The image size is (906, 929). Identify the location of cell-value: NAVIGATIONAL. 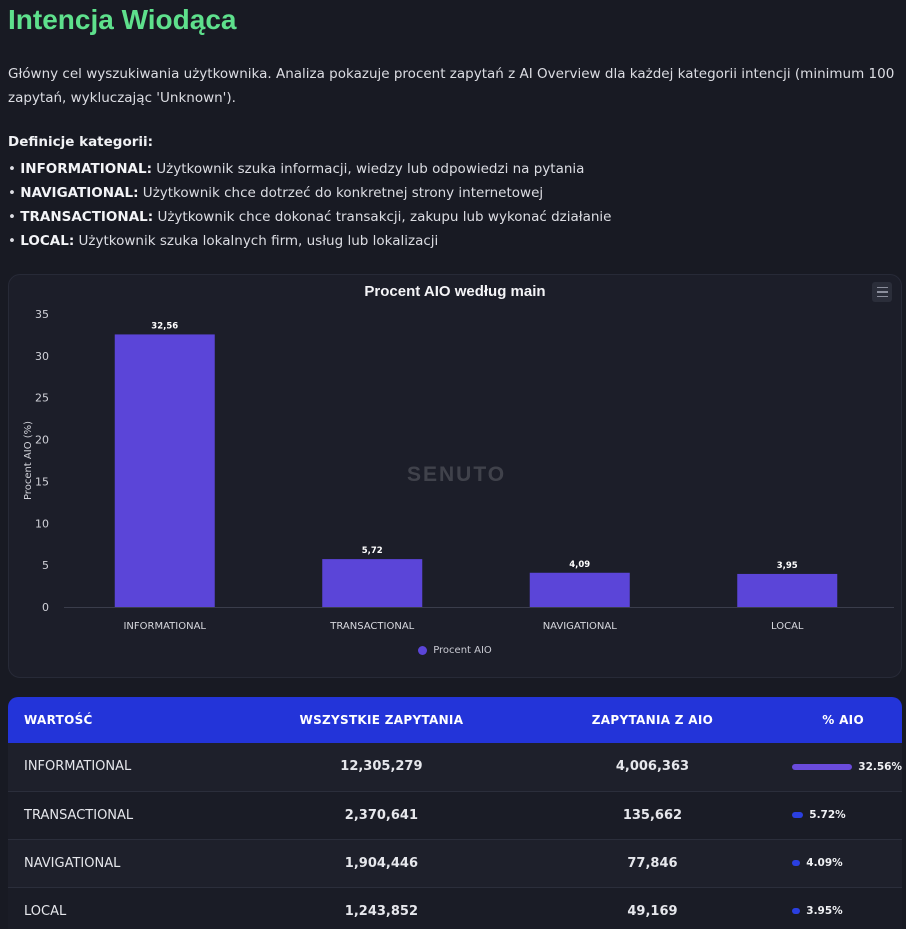
(72, 863).